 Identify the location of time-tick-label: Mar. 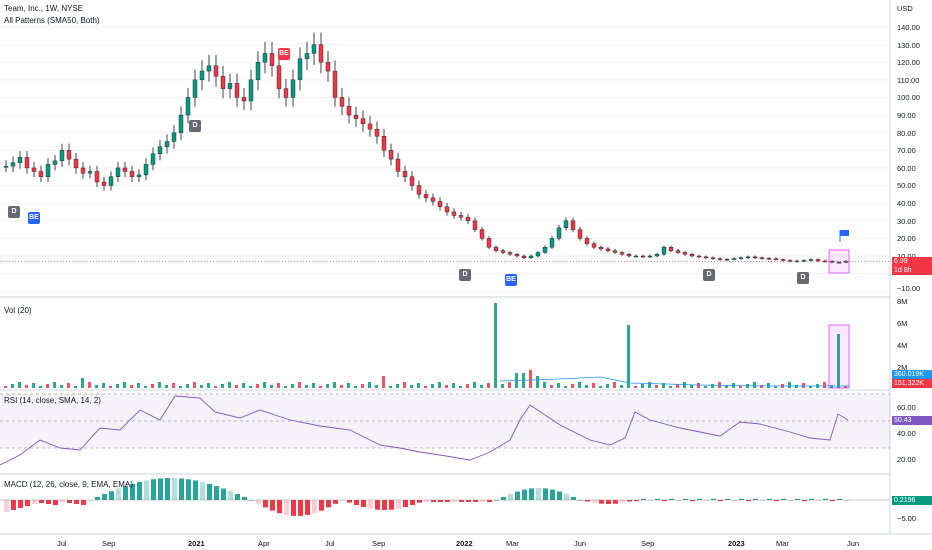
(782, 543).